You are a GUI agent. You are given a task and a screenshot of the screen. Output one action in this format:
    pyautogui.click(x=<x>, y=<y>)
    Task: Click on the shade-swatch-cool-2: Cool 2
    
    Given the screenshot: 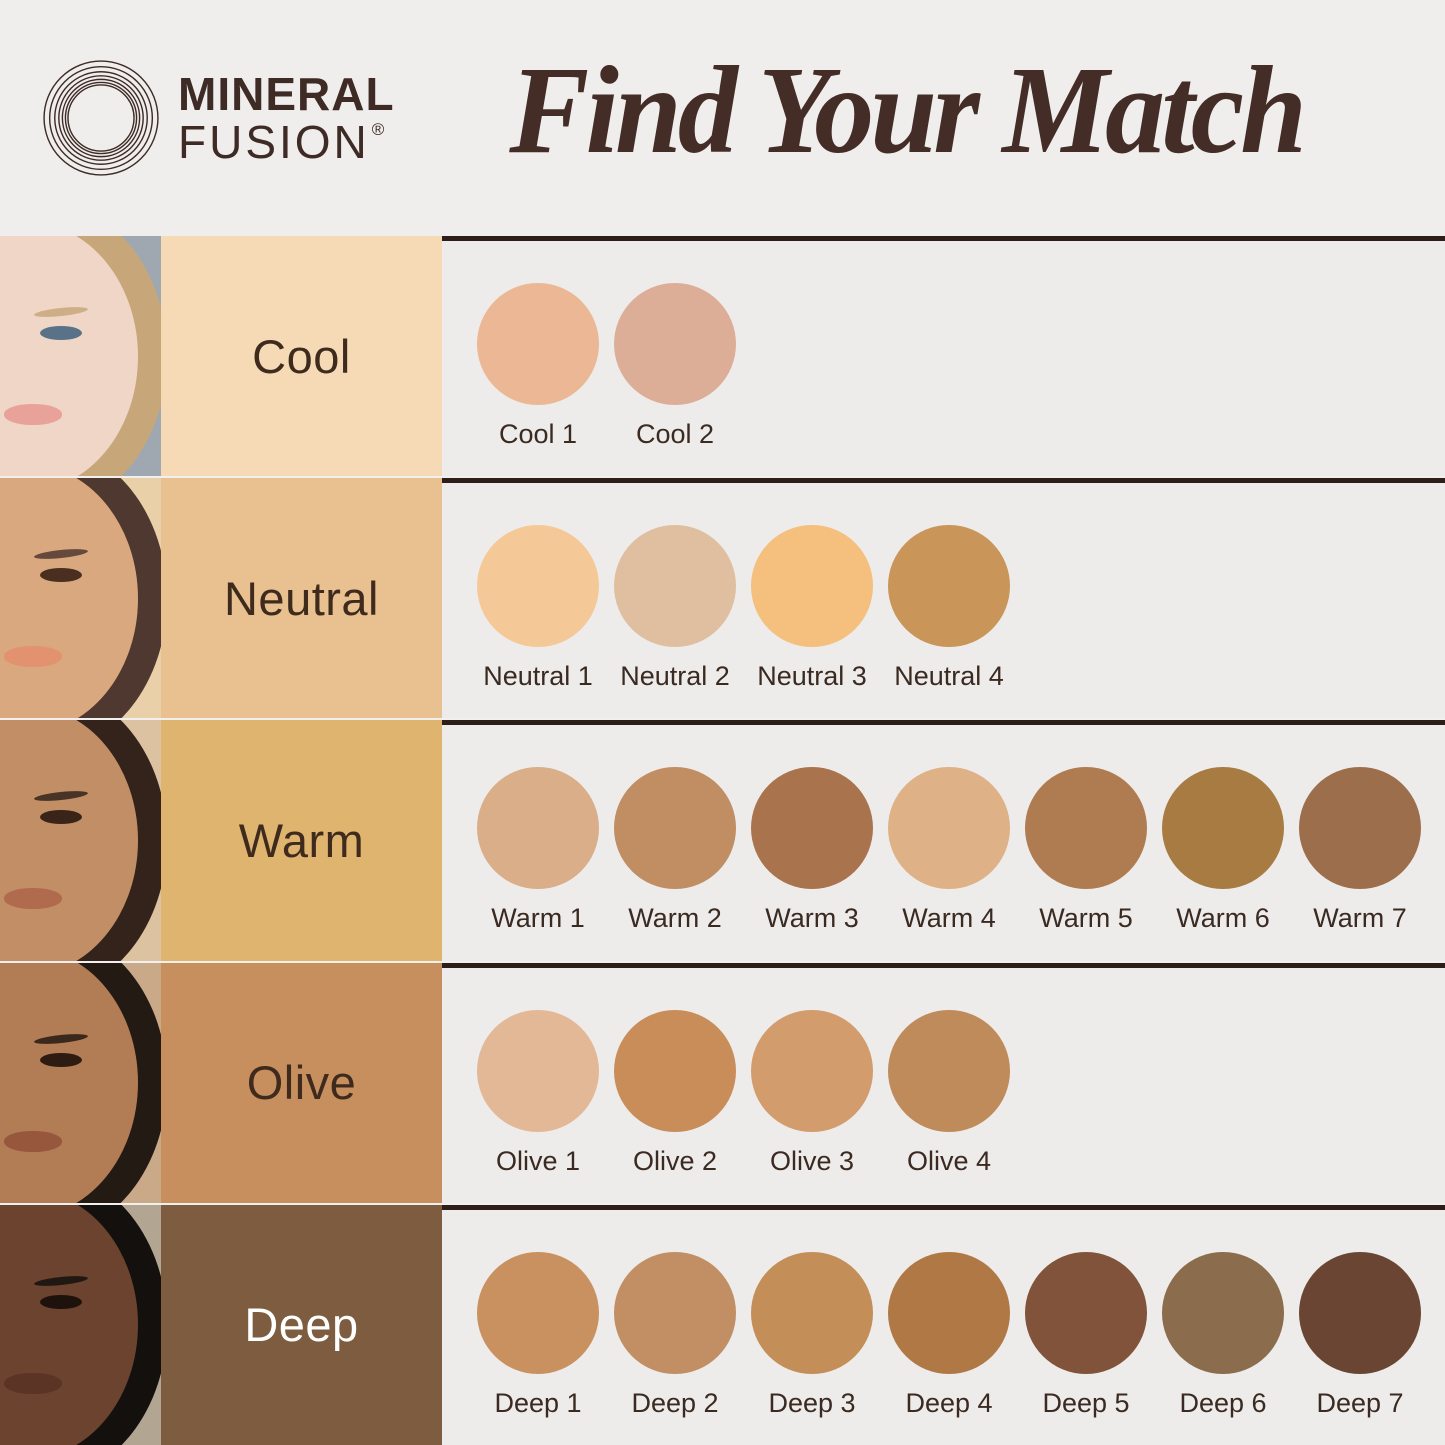 What is the action you would take?
    pyautogui.click(x=675, y=366)
    